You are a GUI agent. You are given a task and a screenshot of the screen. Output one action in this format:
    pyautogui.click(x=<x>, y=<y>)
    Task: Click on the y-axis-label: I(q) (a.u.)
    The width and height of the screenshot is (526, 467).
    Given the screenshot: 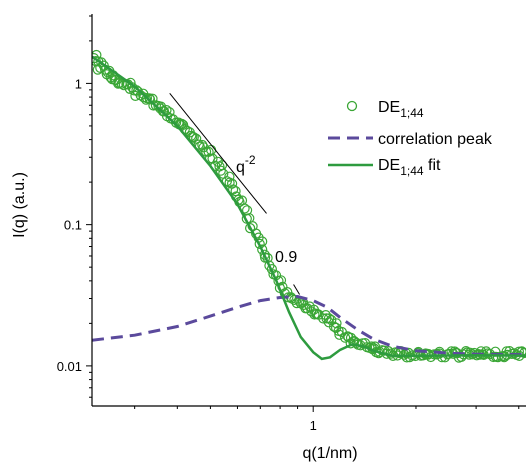 What is the action you would take?
    pyautogui.click(x=19, y=205)
    